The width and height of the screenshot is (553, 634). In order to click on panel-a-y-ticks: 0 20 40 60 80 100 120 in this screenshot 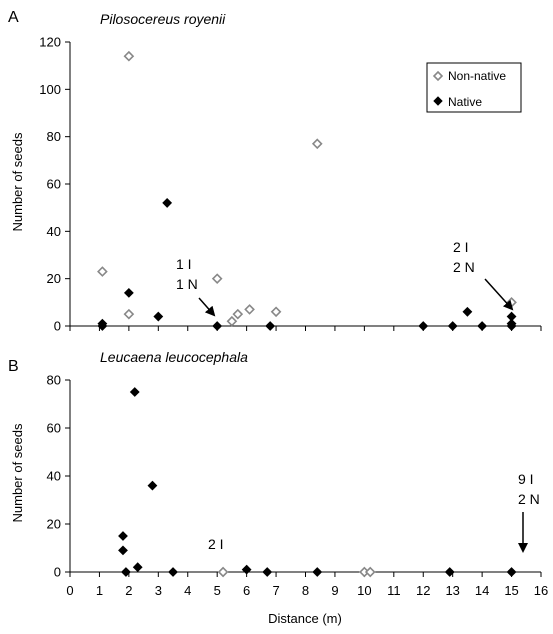, I will do `click(54, 184)`.